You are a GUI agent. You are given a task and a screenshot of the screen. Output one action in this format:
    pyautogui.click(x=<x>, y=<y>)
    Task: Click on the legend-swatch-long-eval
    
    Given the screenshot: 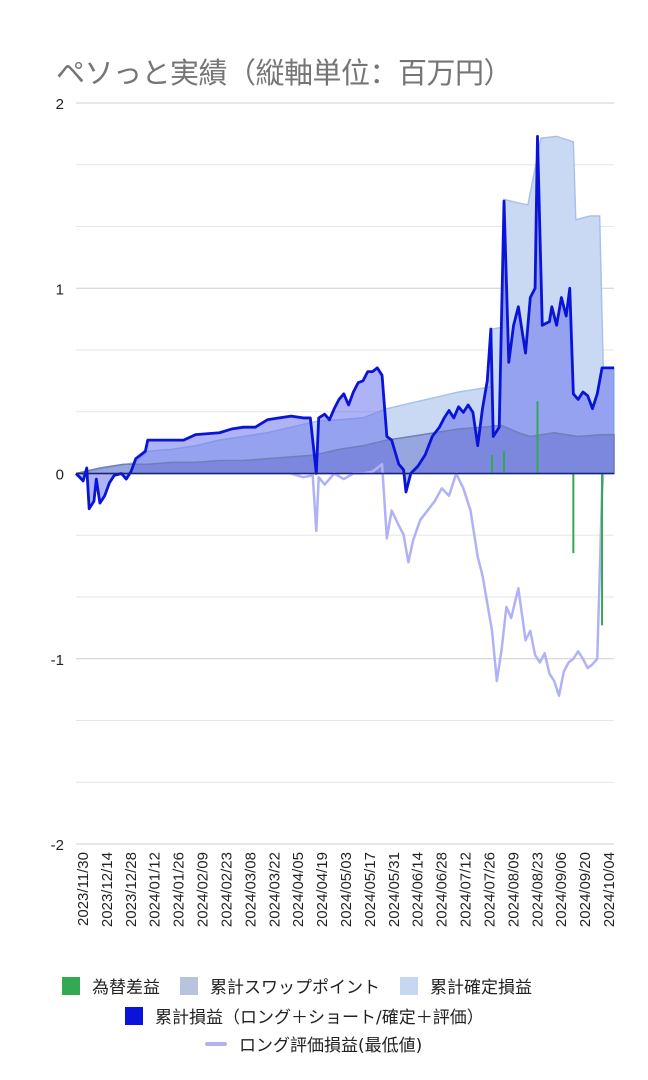 What is the action you would take?
    pyautogui.click(x=216, y=1043)
    